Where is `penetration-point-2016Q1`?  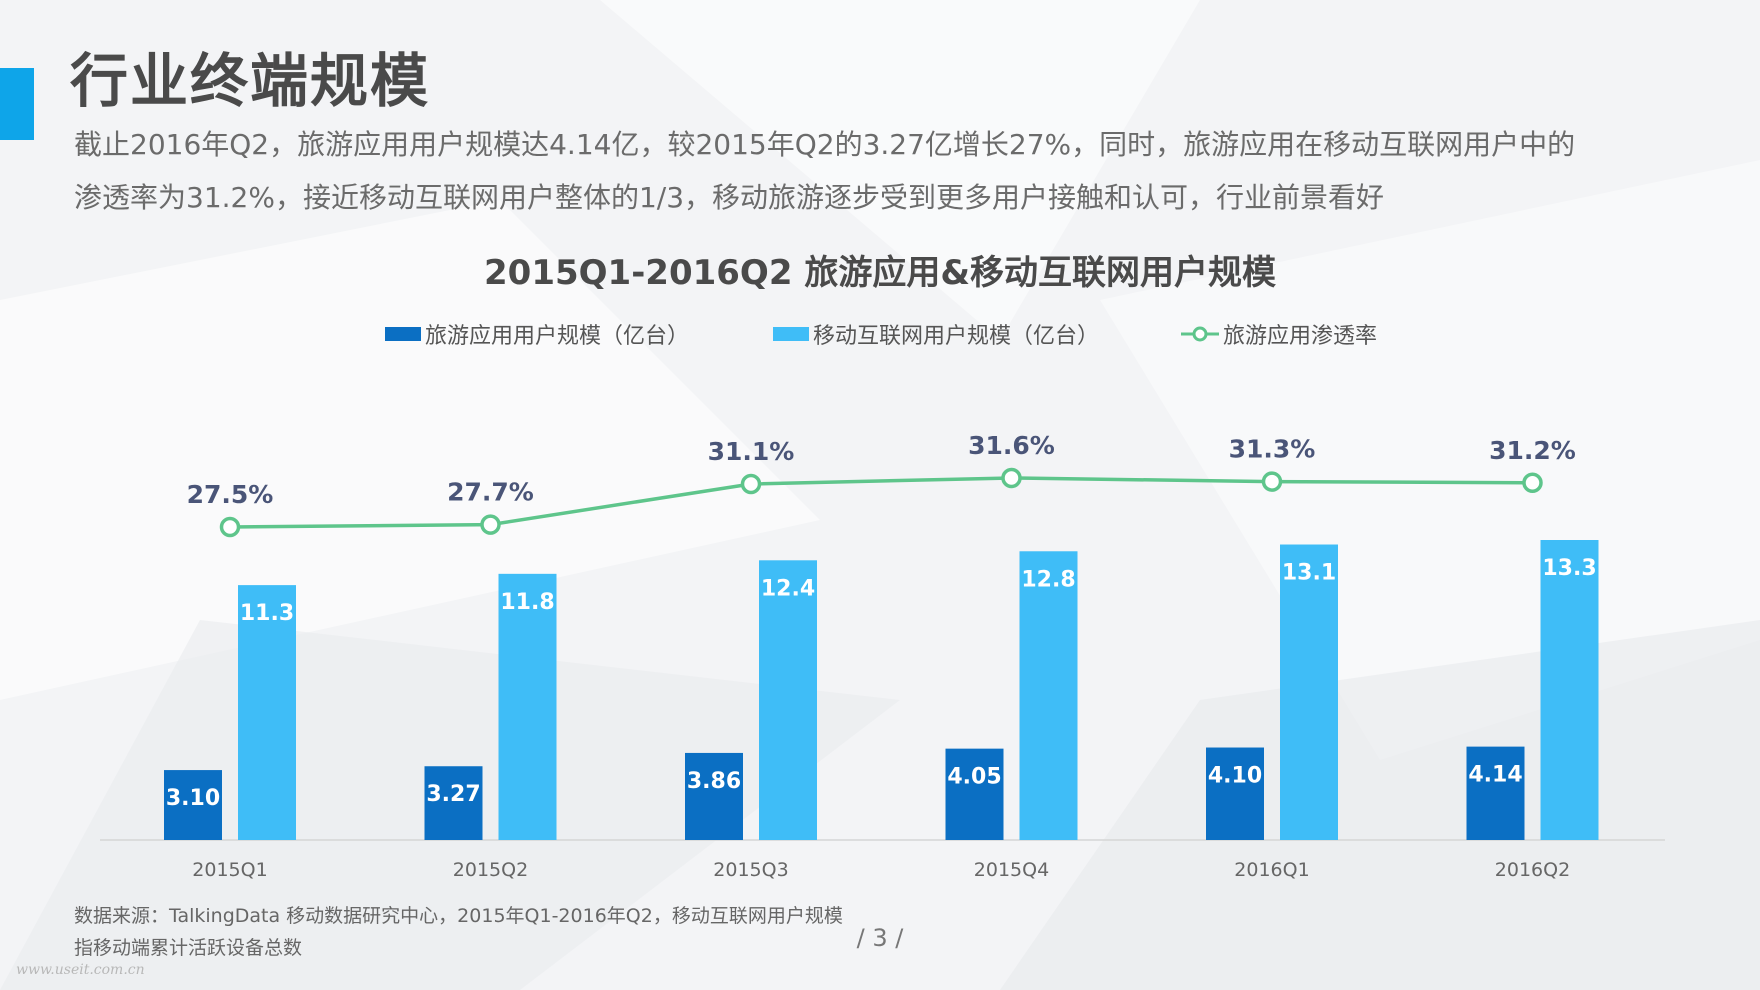
penetration-point-2016Q1 is located at coordinates (1272, 481).